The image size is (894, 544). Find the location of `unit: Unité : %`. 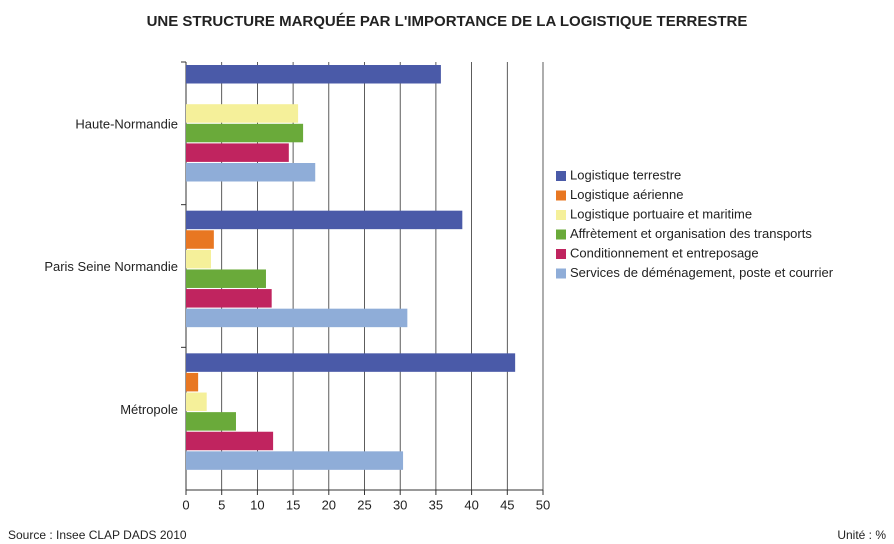

unit: Unité : % is located at coordinates (861, 535).